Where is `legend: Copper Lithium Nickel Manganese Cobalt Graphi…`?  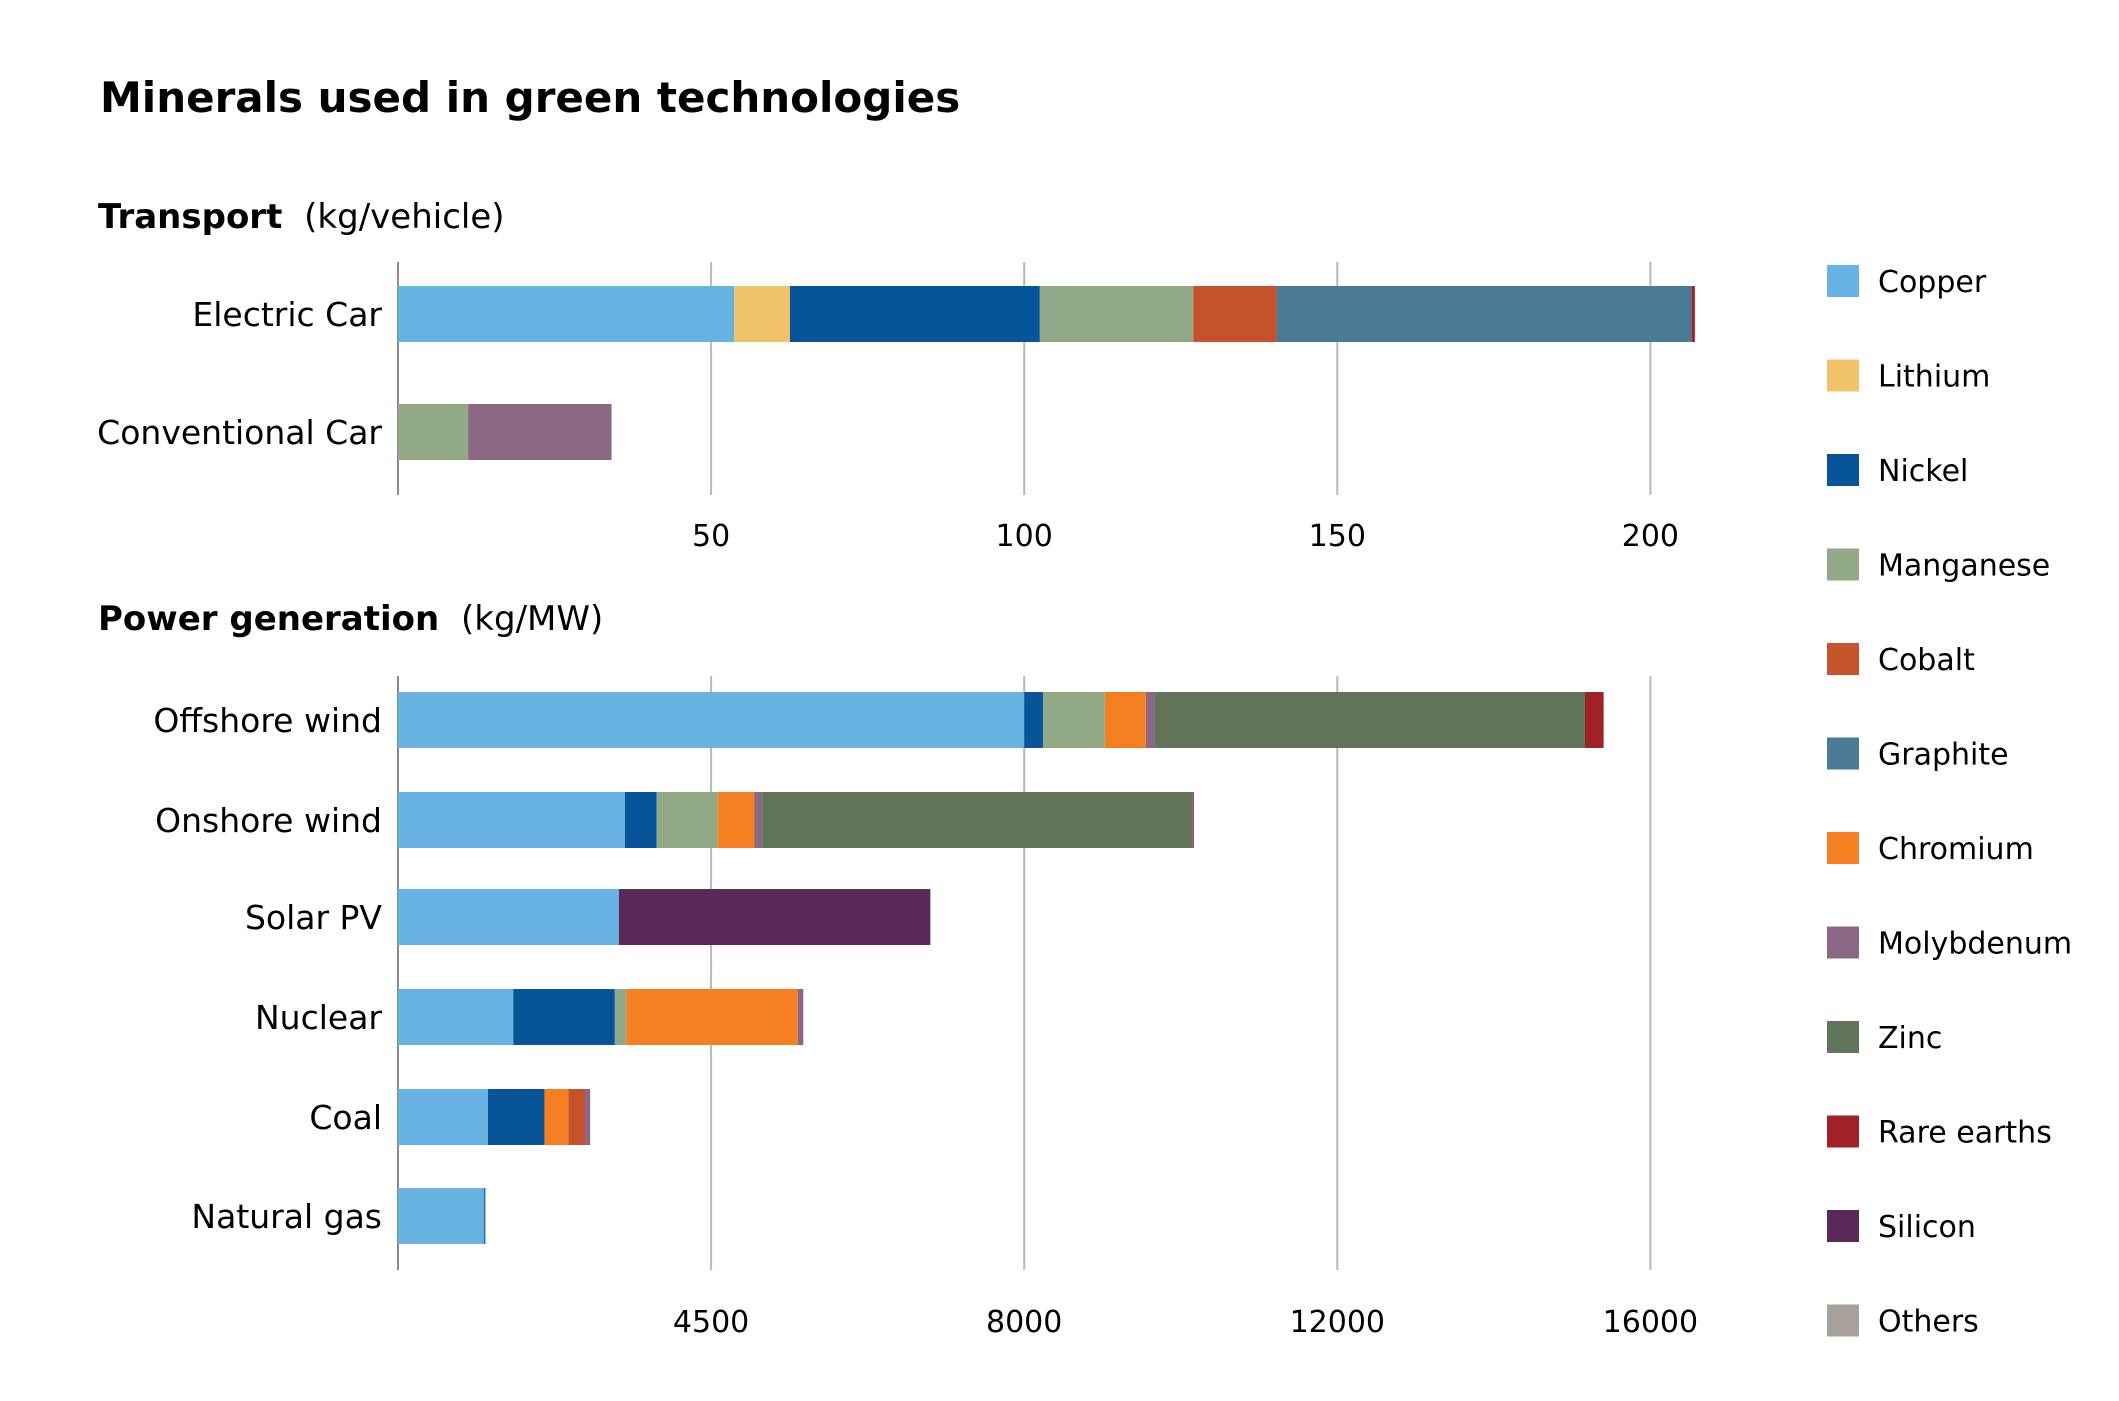 legend: Copper Lithium Nickel Manganese Cobalt Graphi… is located at coordinates (1949, 802).